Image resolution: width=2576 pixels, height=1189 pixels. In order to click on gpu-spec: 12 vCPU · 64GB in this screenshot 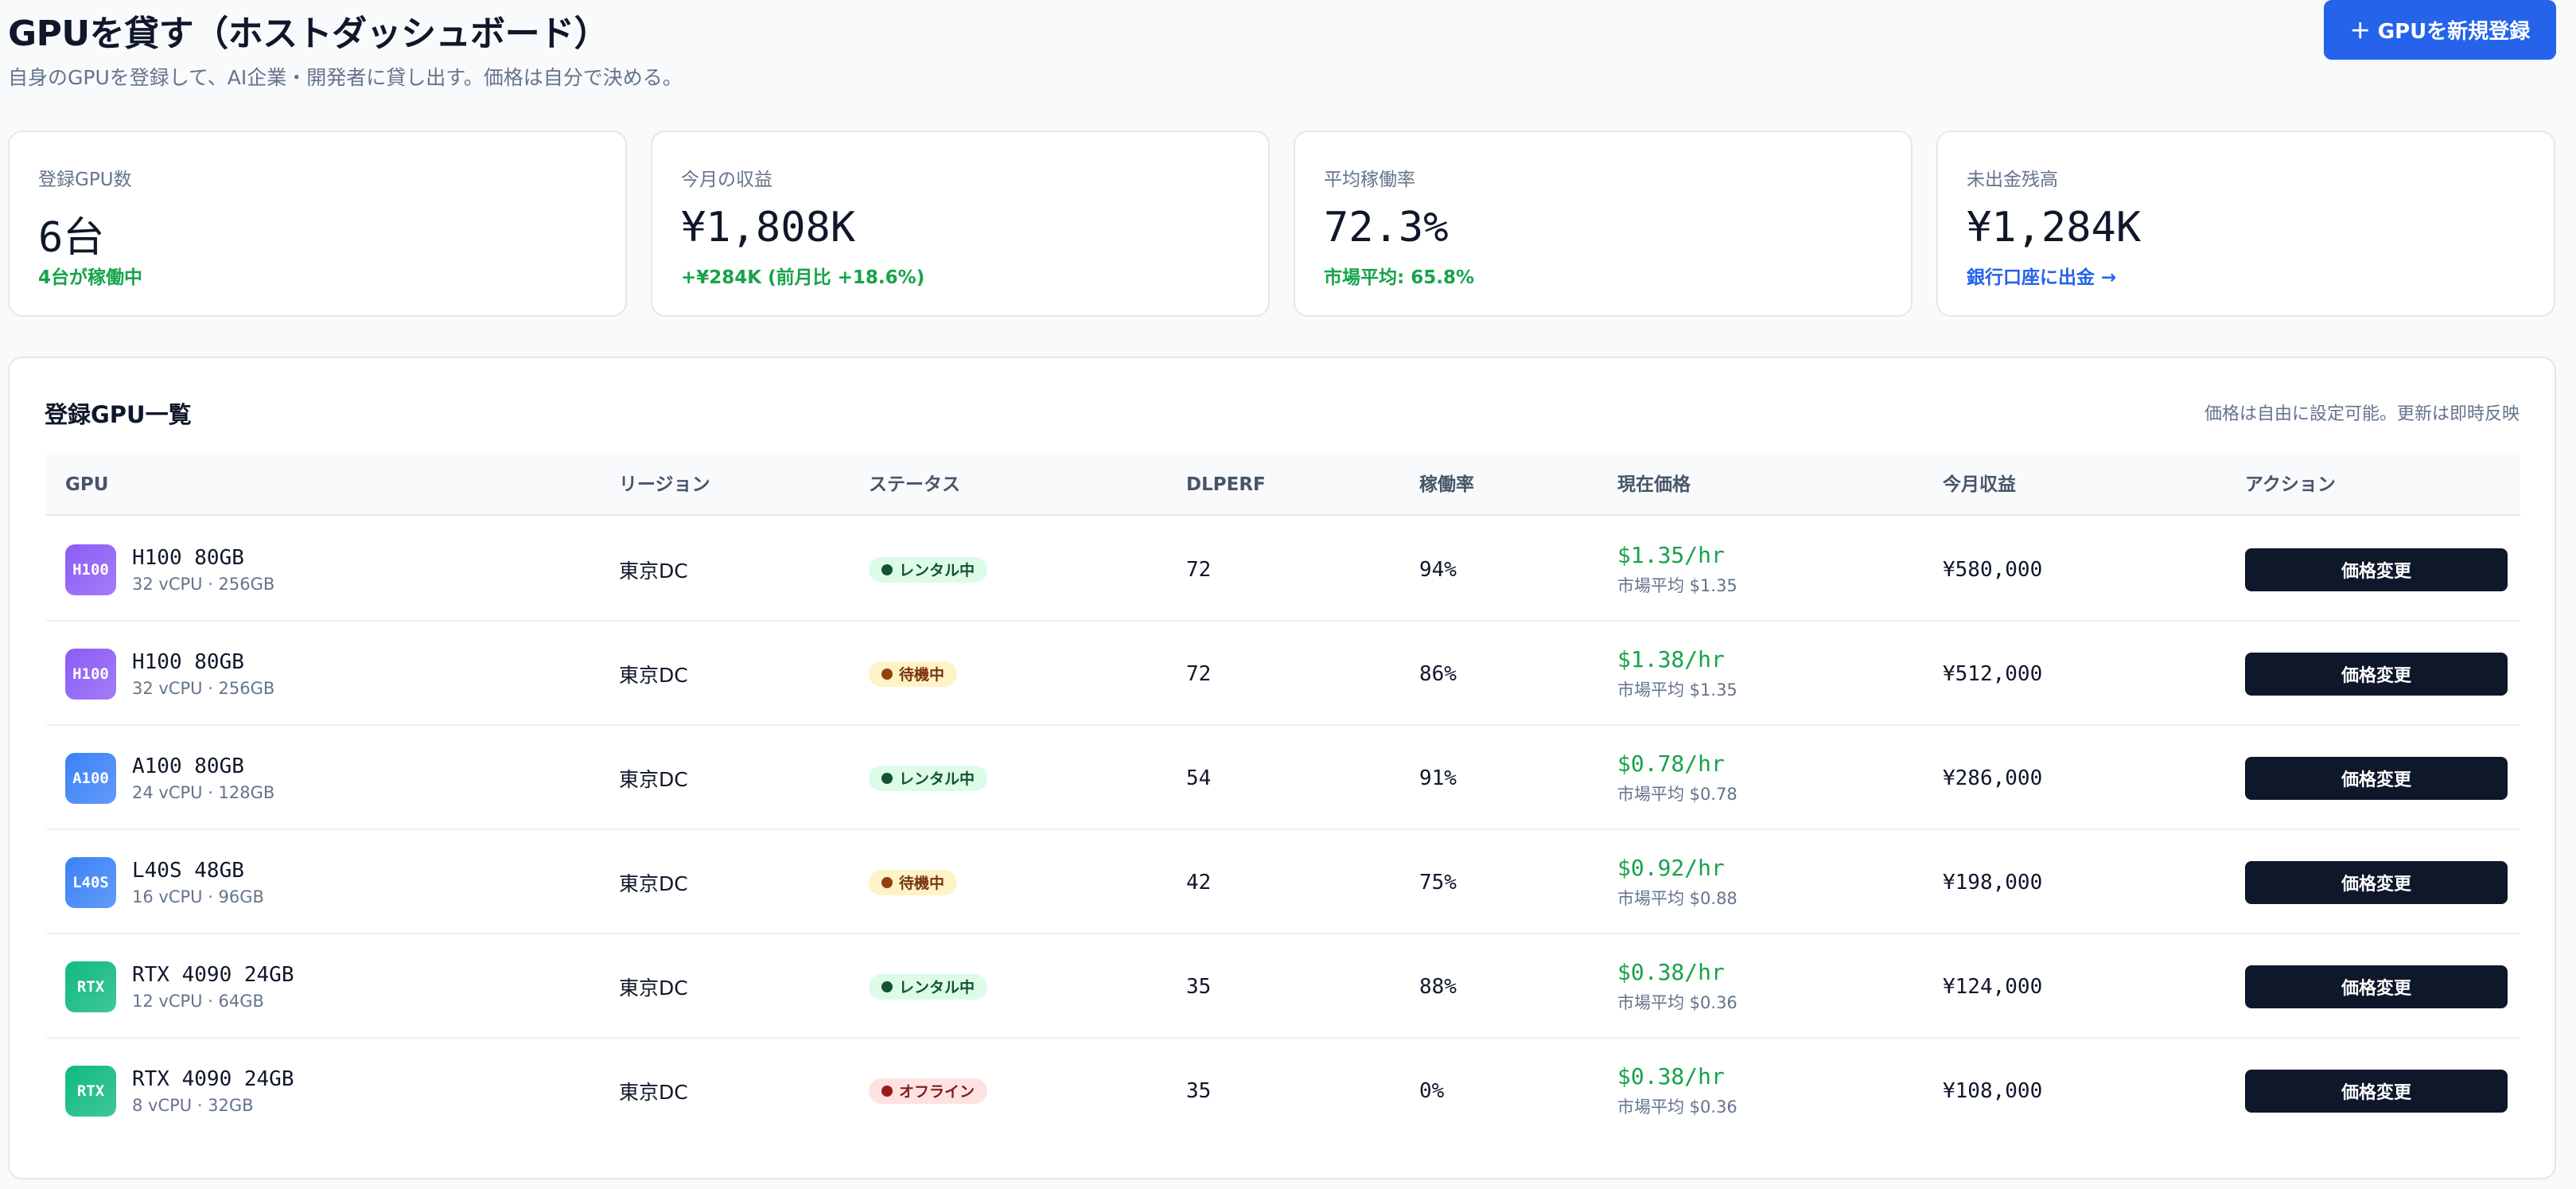, I will do `click(198, 1001)`.